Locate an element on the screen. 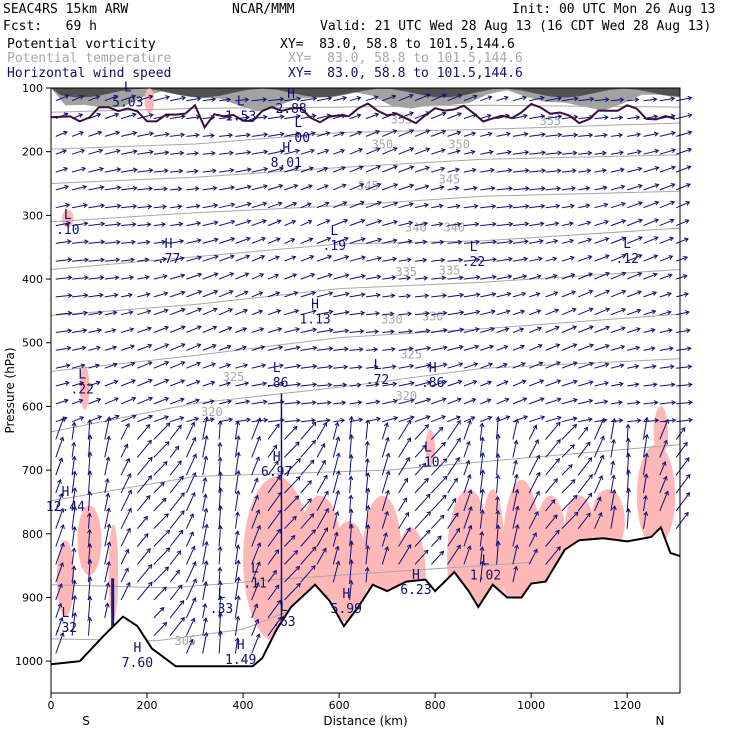  y-tick-label: 400 is located at coordinates (32, 279).